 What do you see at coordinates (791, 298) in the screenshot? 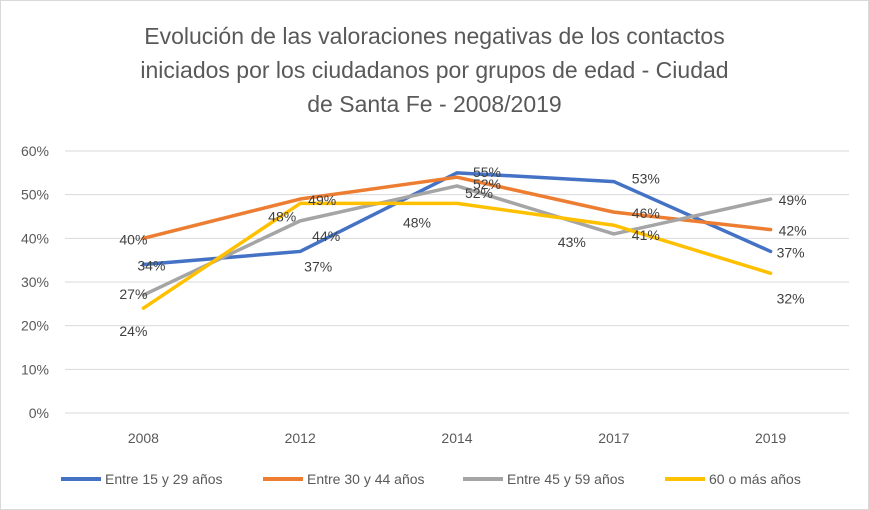
I see `data-label: 32%` at bounding box center [791, 298].